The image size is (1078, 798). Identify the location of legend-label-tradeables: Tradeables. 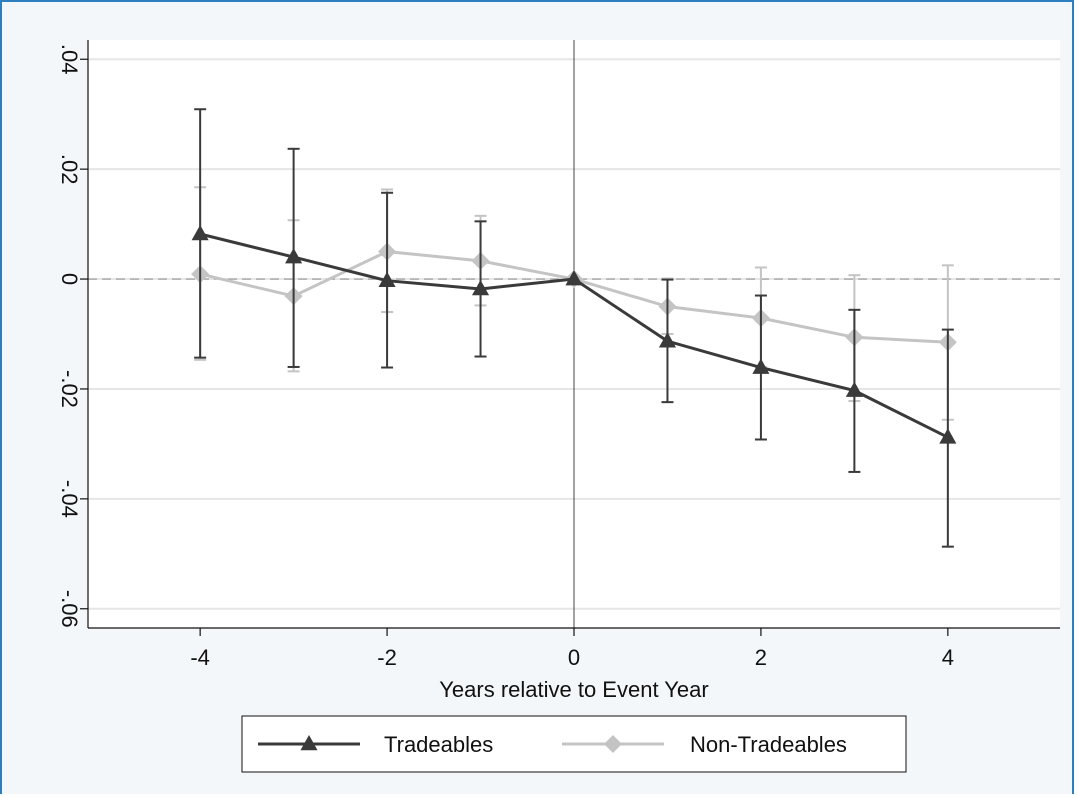
(438, 744).